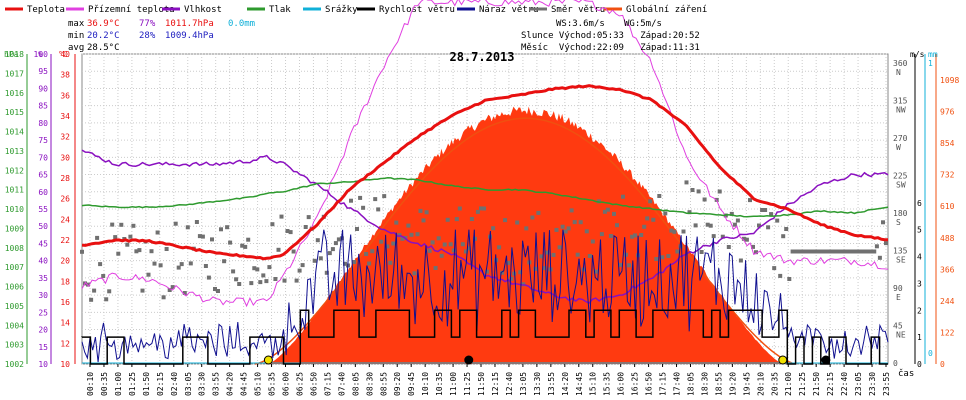  Describe the element at coordinates (509, 384) in the screenshot. I see `time-tick-label: 12:40` at that location.